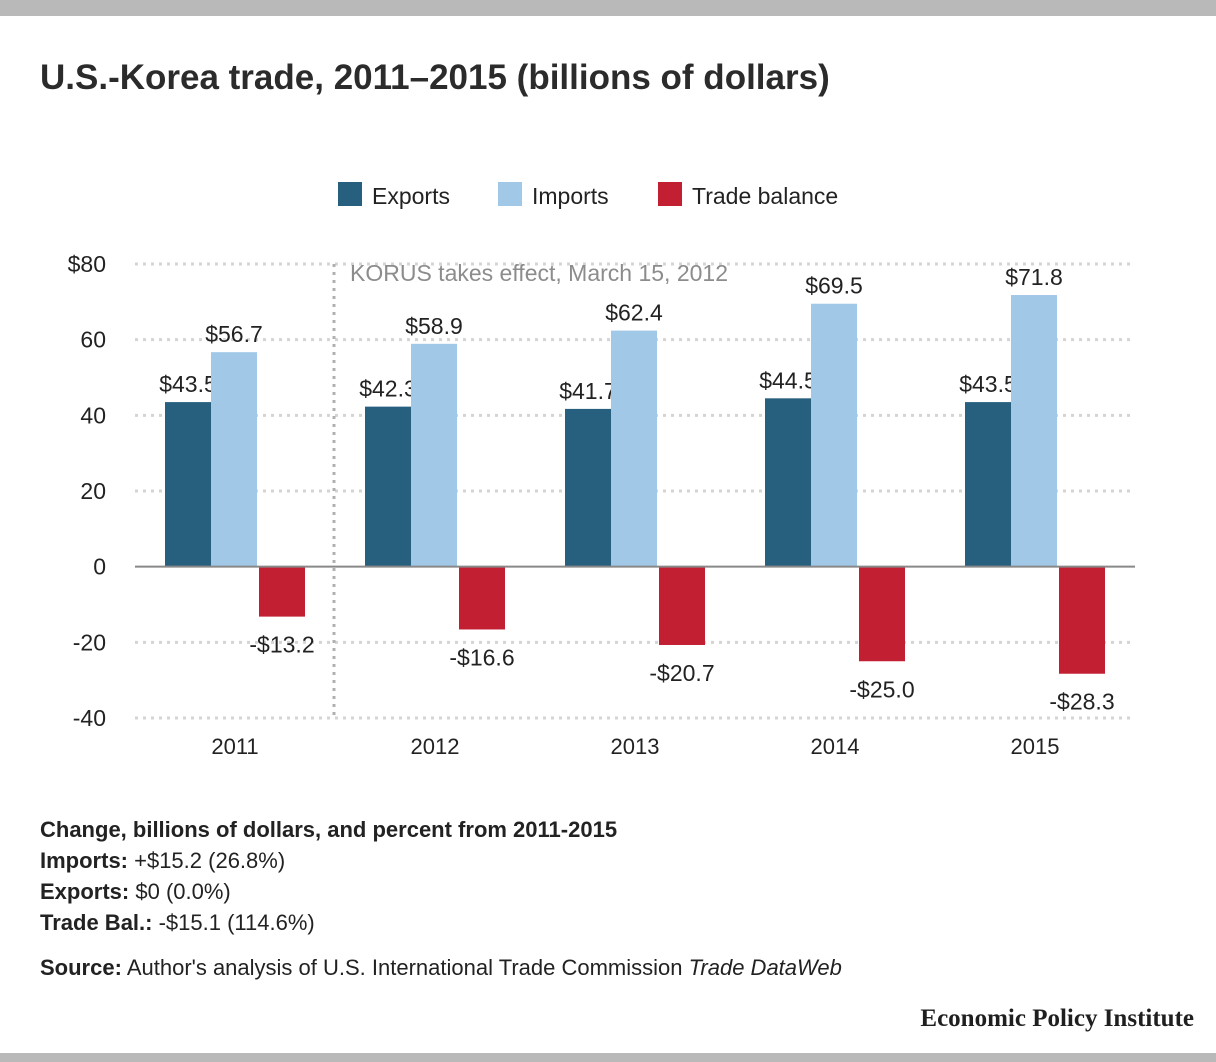  I want to click on data-label-trade-balance-2015: -$28.3, so click(1081, 702).